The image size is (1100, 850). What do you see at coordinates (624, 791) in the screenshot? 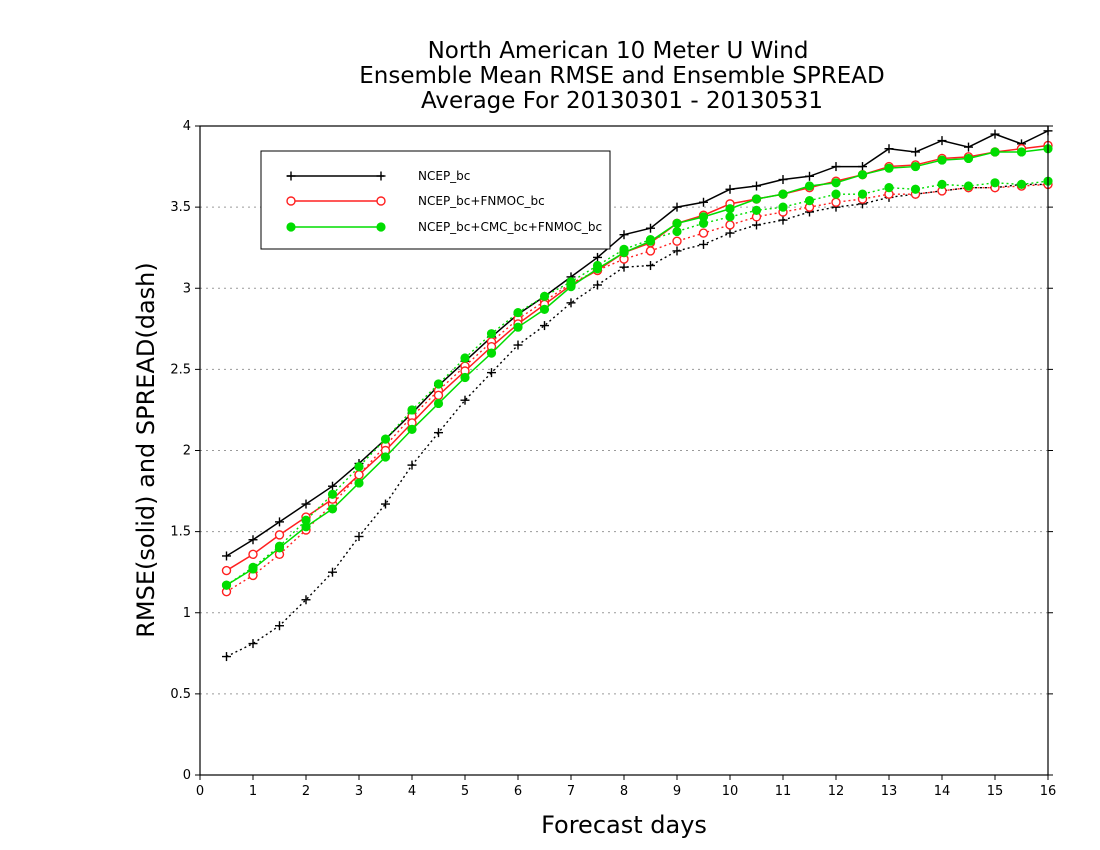
I see `x-tick-label: 8` at bounding box center [624, 791].